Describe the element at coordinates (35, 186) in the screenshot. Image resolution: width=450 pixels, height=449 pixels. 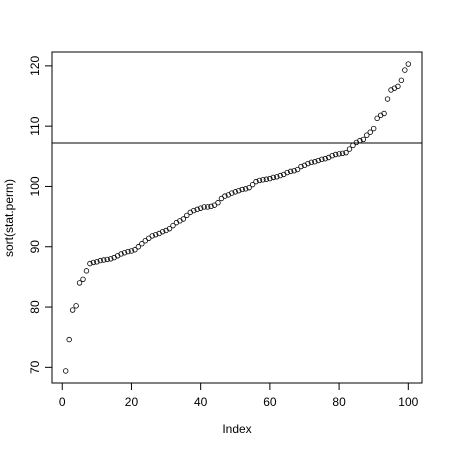
I see `y-tick-label: 100` at that location.